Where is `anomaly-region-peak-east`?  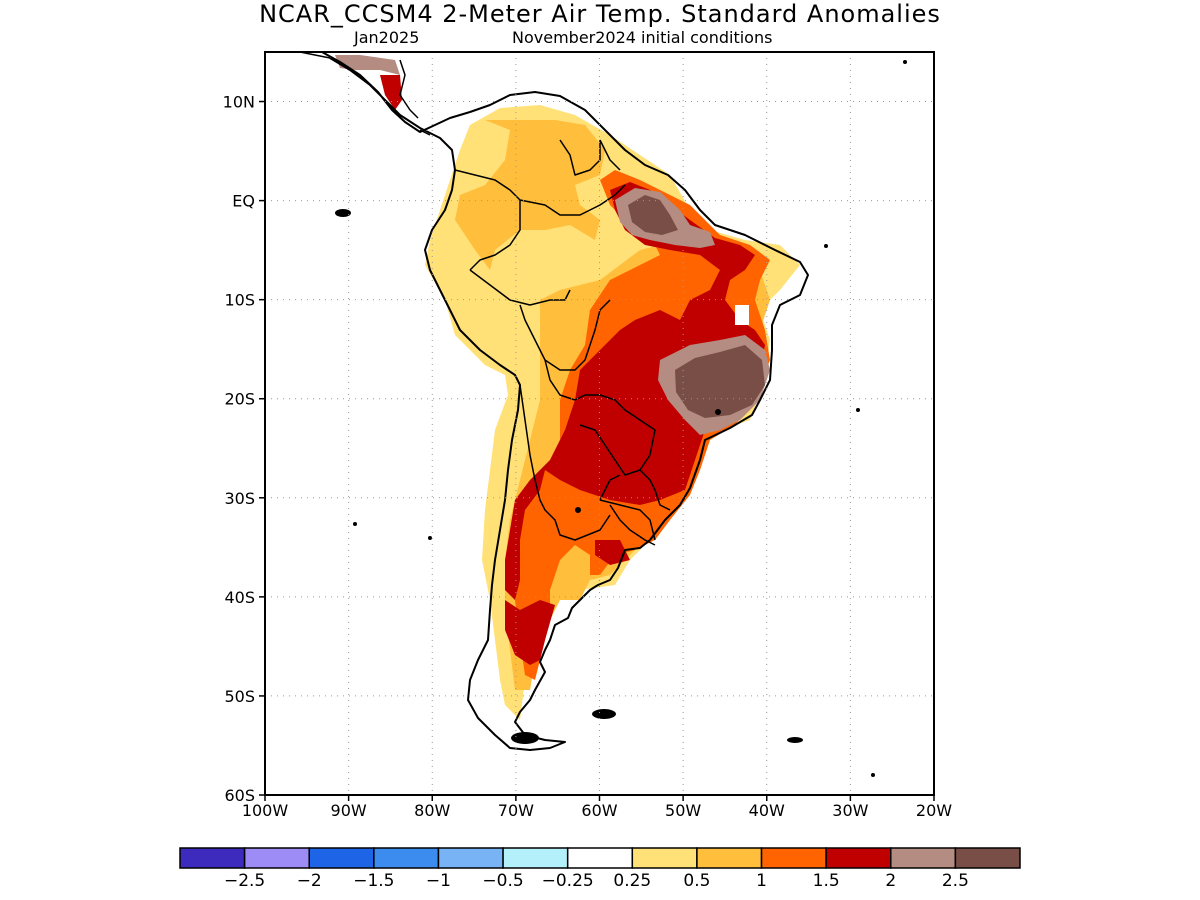
anomaly-region-peak-east is located at coordinates (720, 381).